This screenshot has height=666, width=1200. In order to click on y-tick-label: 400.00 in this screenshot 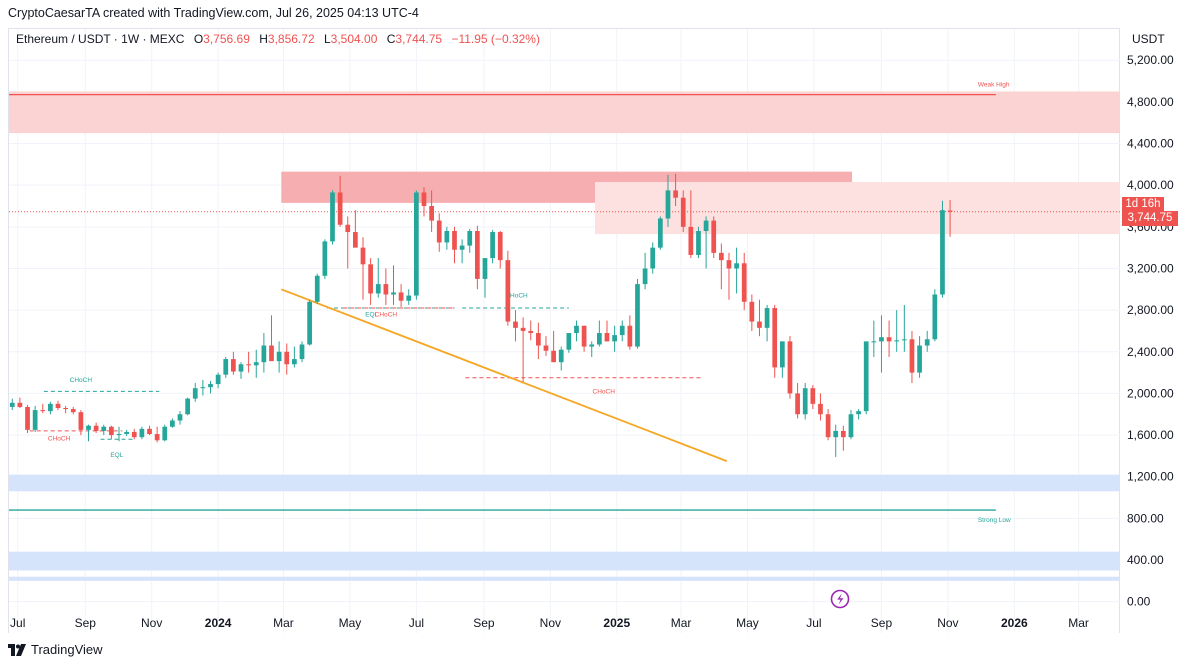, I will do `click(1145, 560)`.